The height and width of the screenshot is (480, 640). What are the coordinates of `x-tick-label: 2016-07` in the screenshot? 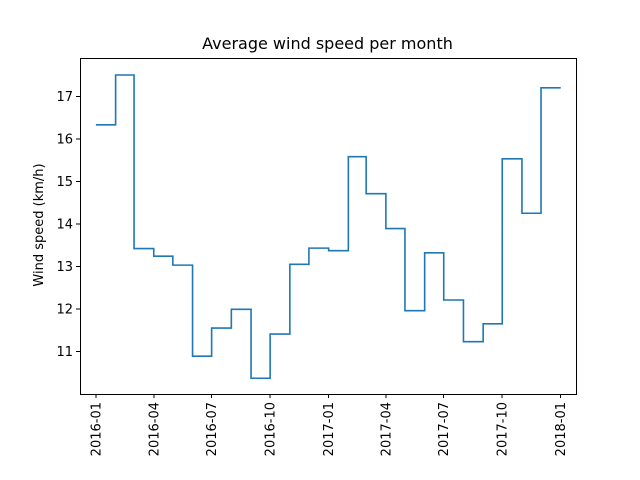 It's located at (212, 429).